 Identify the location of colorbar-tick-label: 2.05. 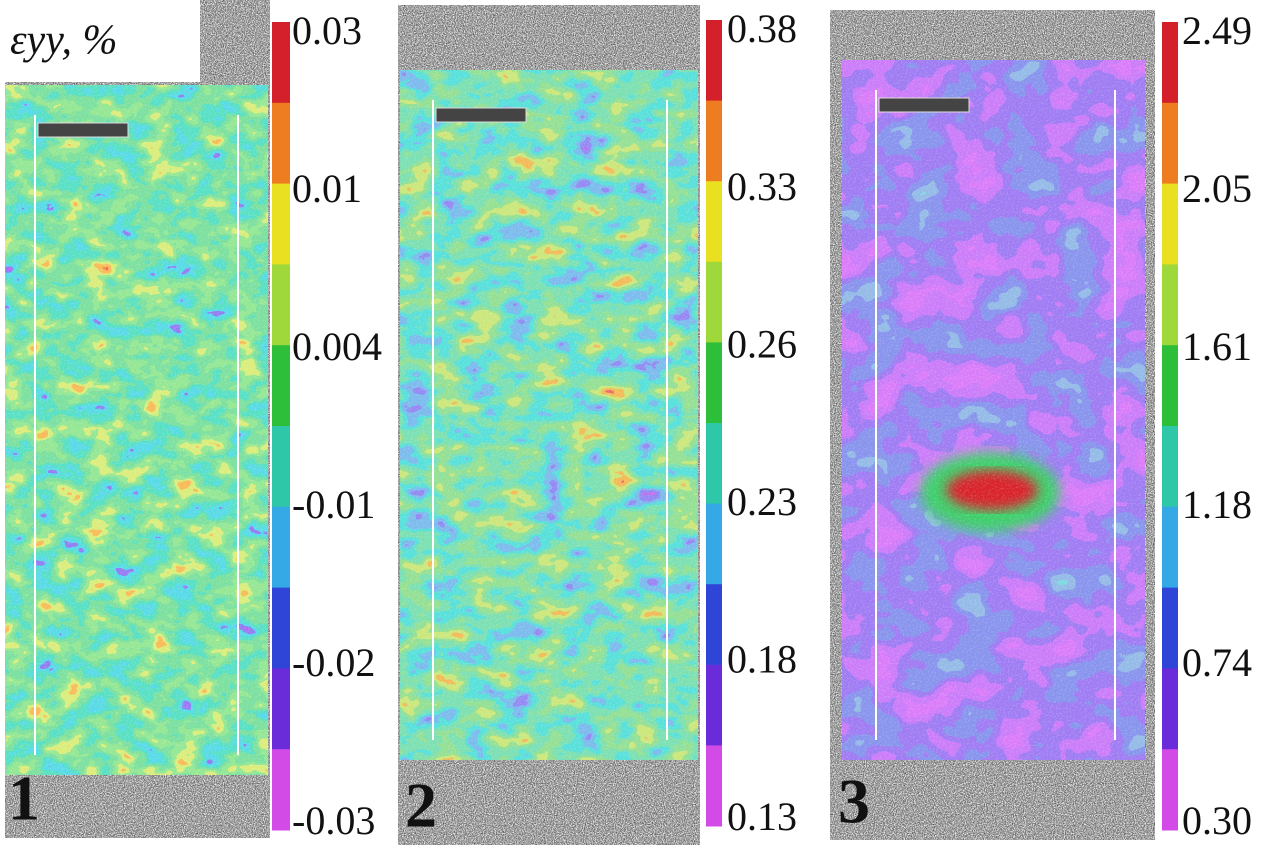
(1217, 188).